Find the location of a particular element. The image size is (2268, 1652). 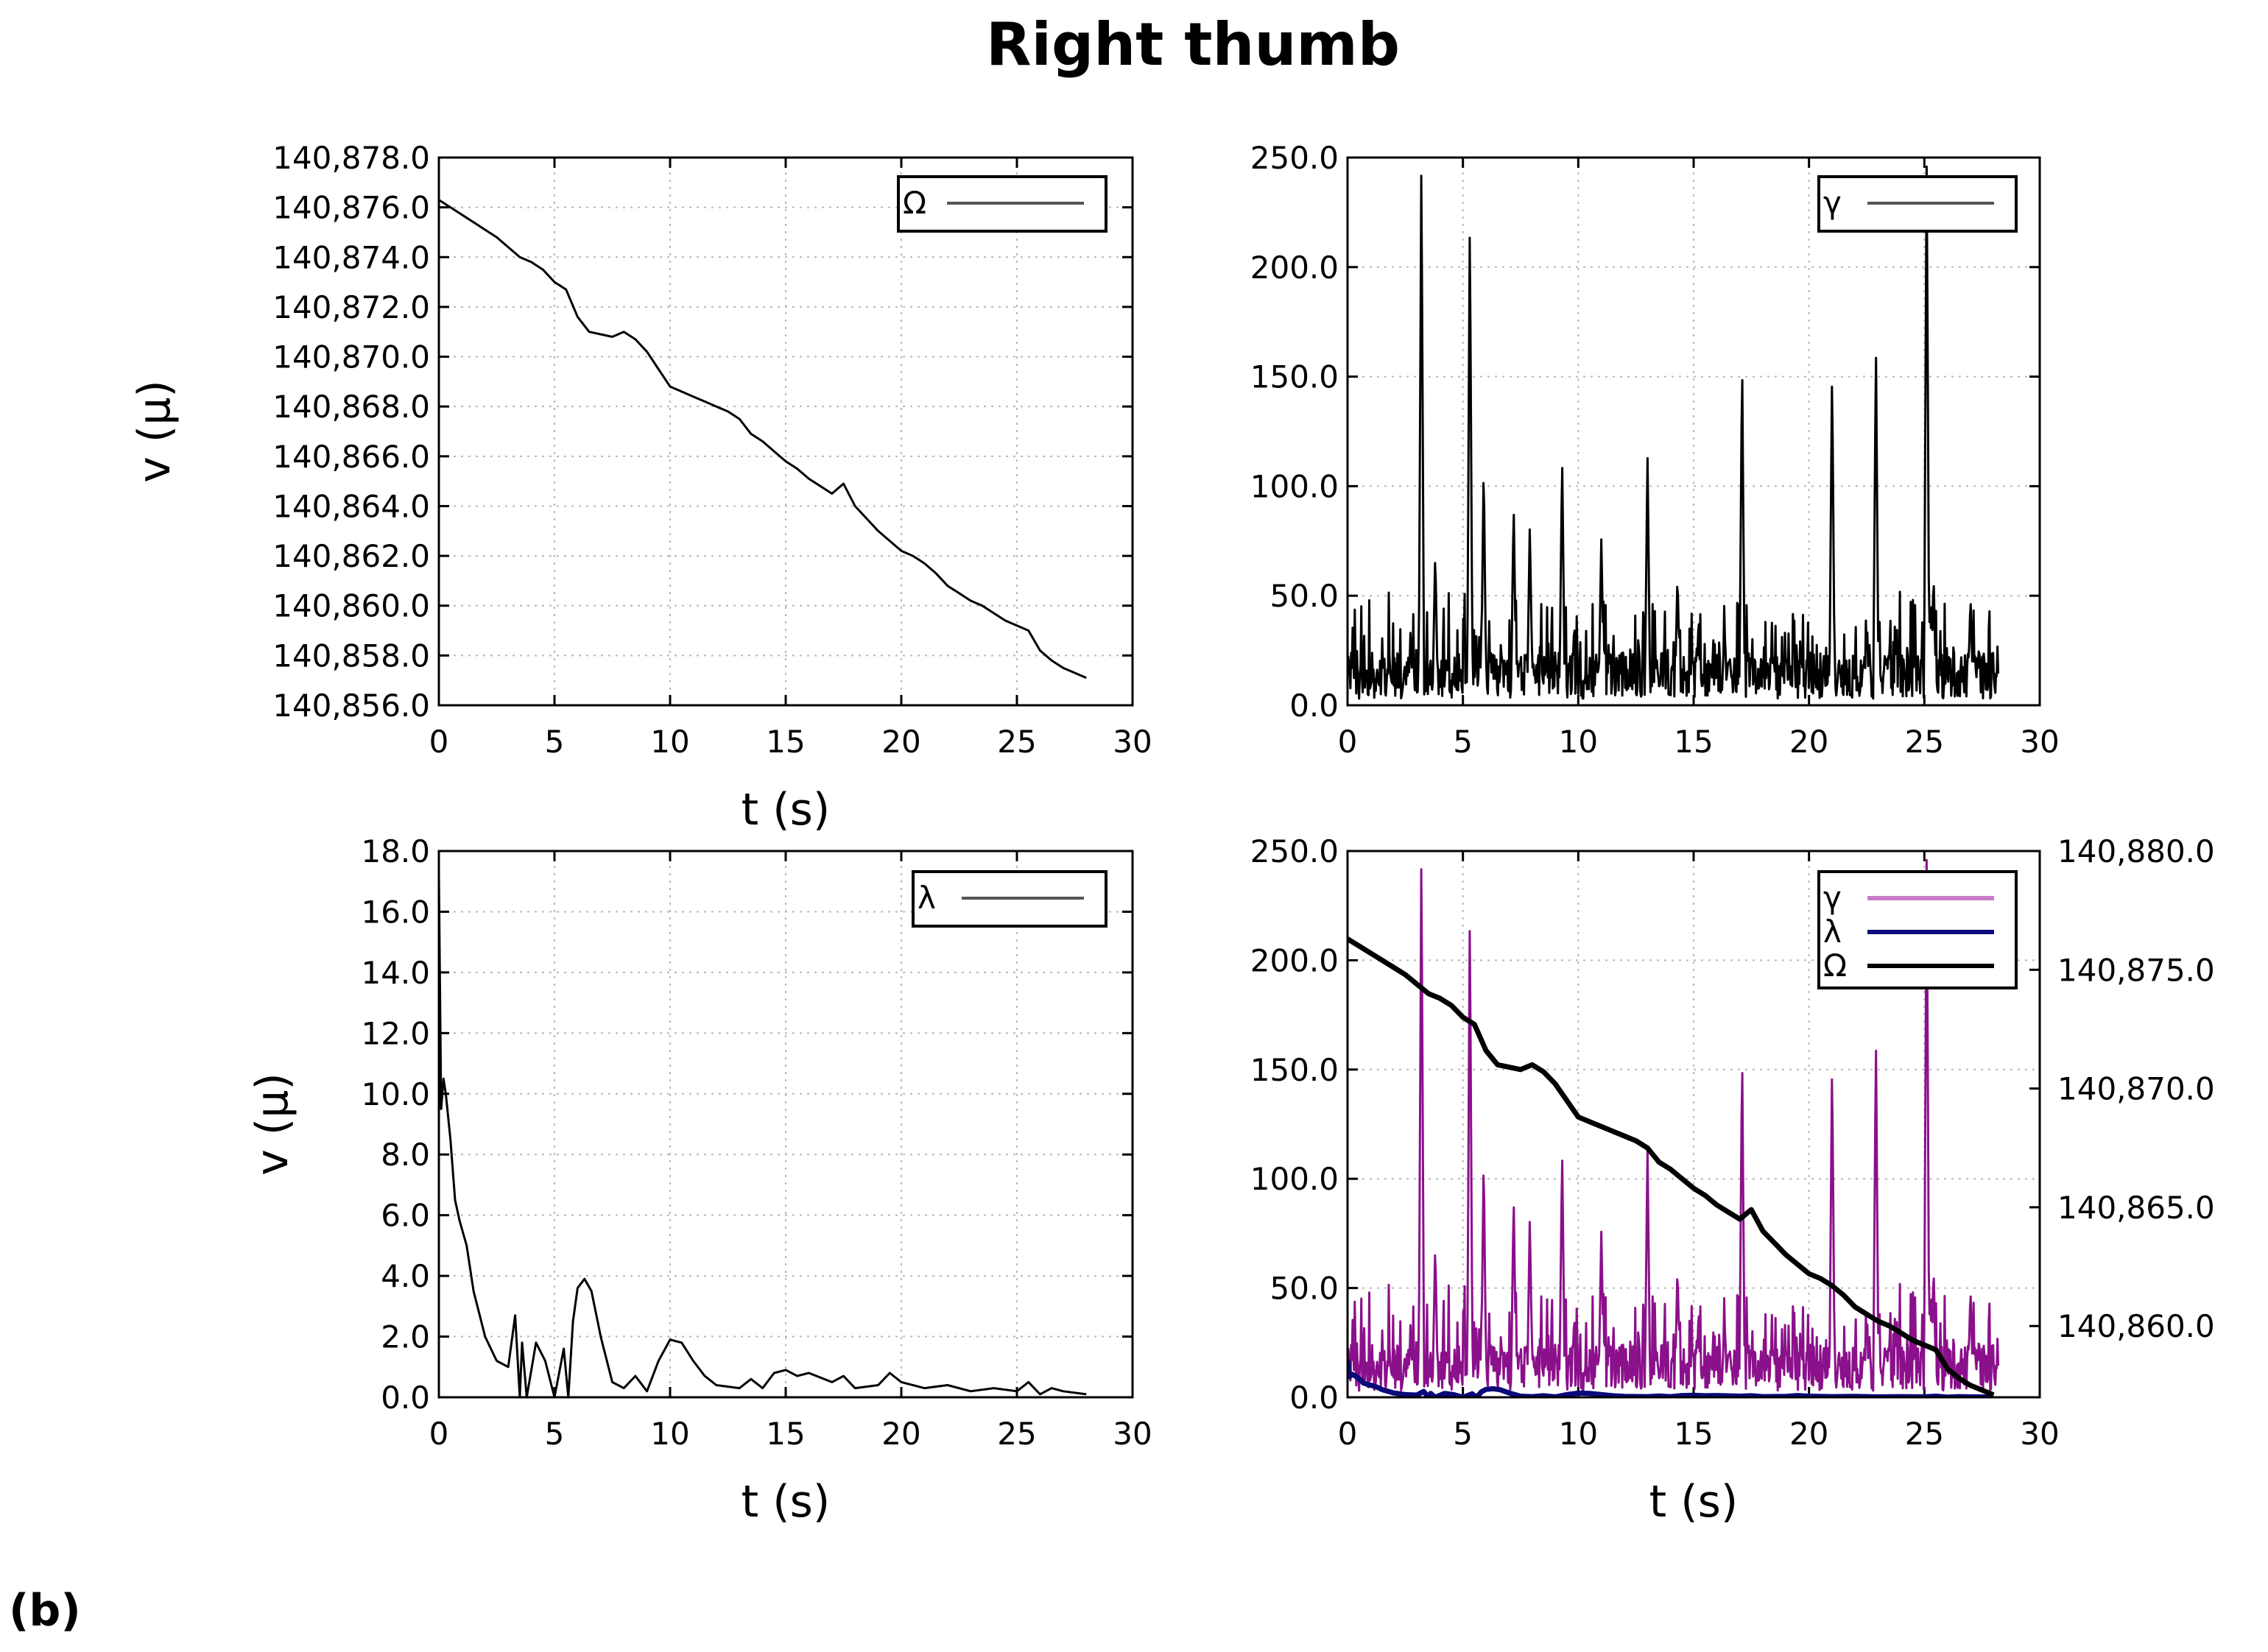

panel-label: (b) is located at coordinates (45, 1611).